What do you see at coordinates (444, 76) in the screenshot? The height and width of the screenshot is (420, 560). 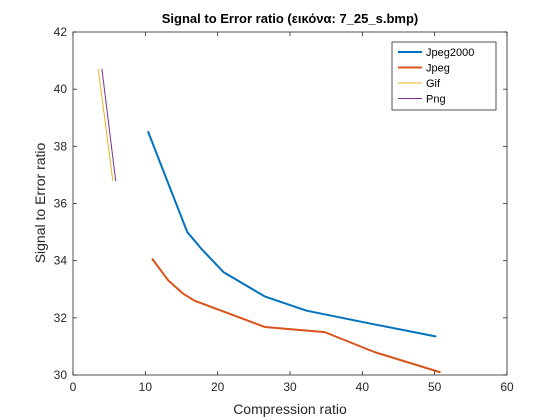 I see `legend: Jpeg2000 Jpeg Gif Png` at bounding box center [444, 76].